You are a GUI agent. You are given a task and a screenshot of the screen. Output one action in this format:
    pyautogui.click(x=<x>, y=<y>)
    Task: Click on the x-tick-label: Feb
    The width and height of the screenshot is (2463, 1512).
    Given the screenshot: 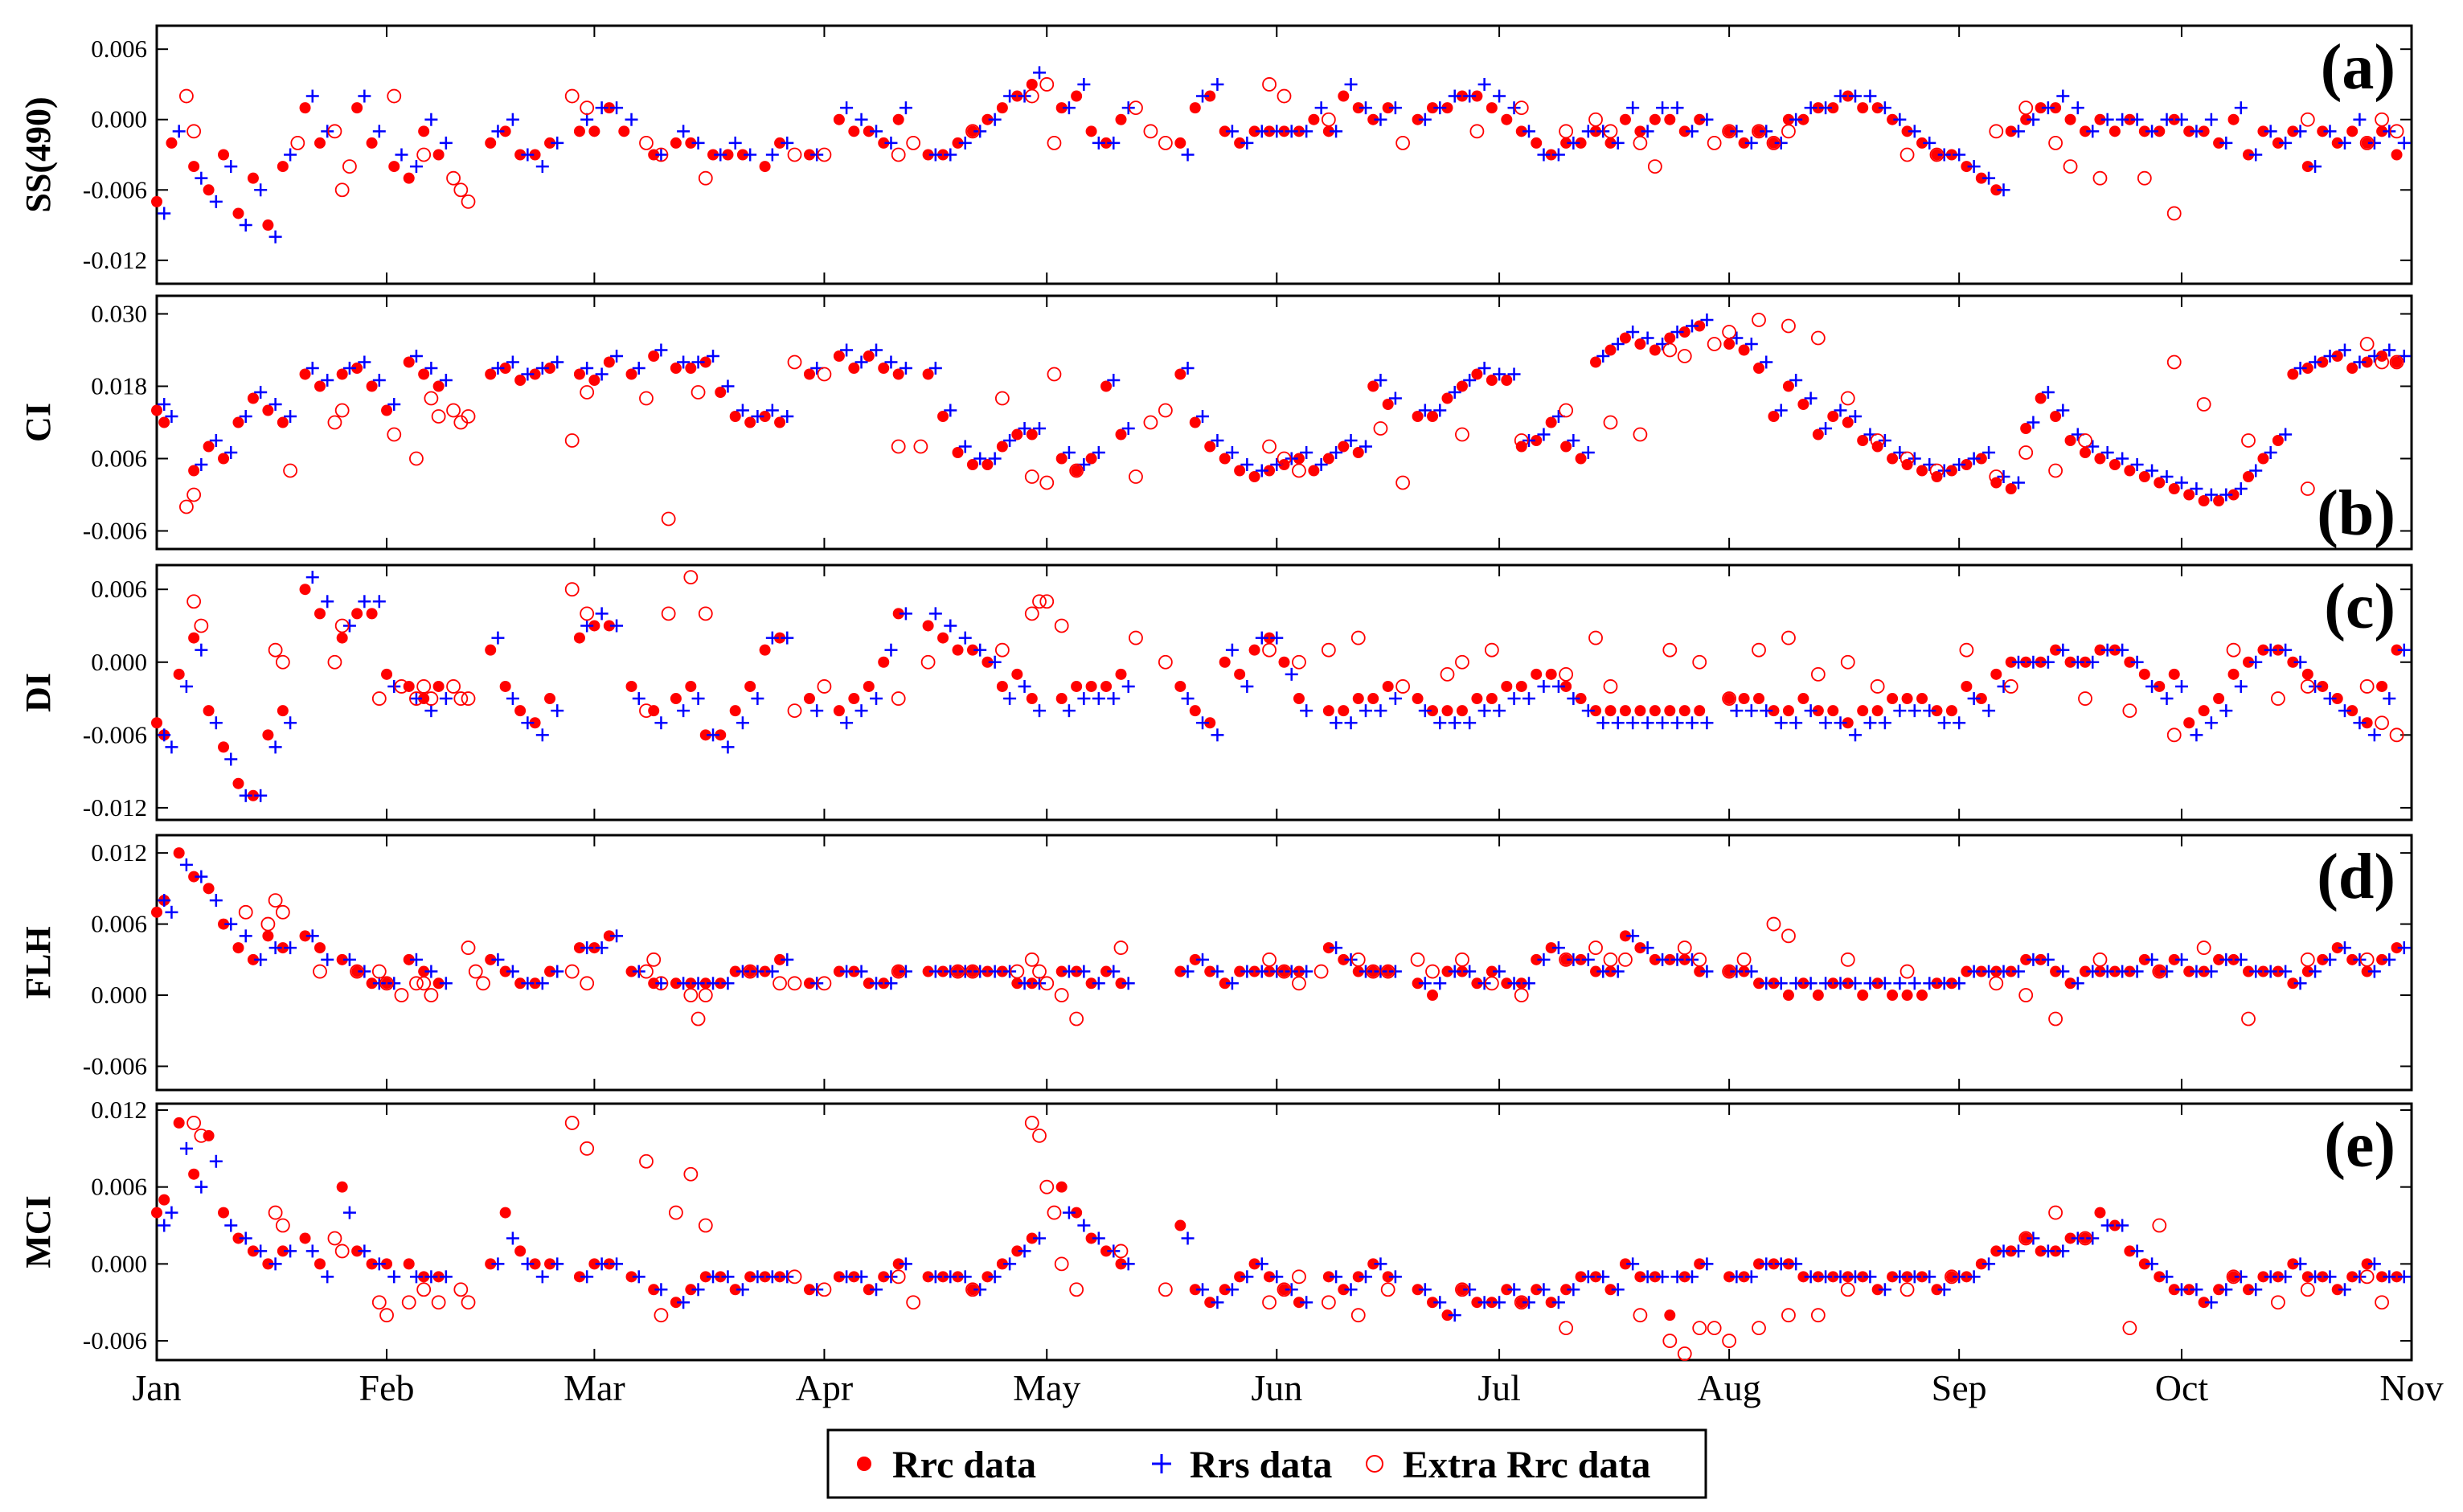 What is the action you would take?
    pyautogui.click(x=387, y=1387)
    